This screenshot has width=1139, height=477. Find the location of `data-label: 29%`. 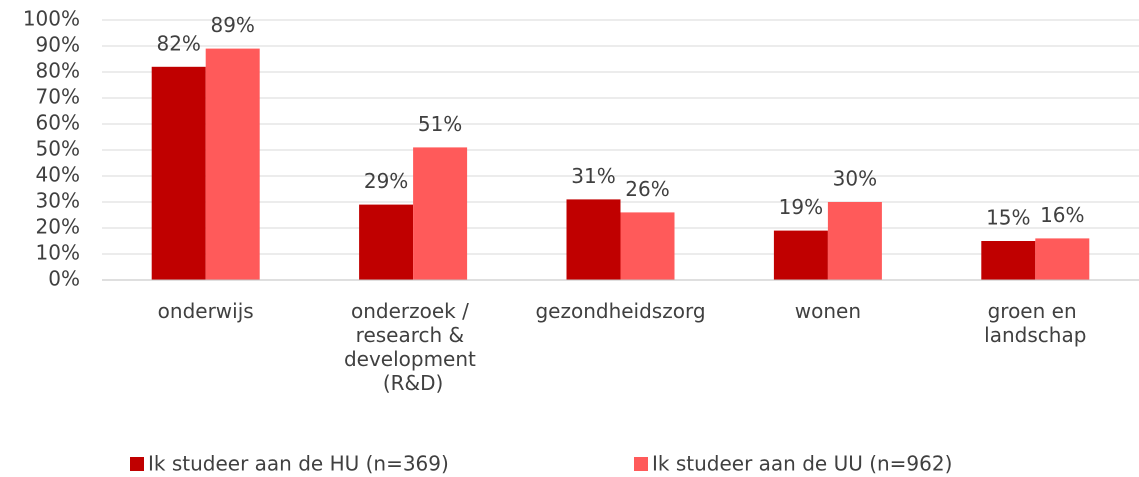

data-label: 29% is located at coordinates (386, 181).